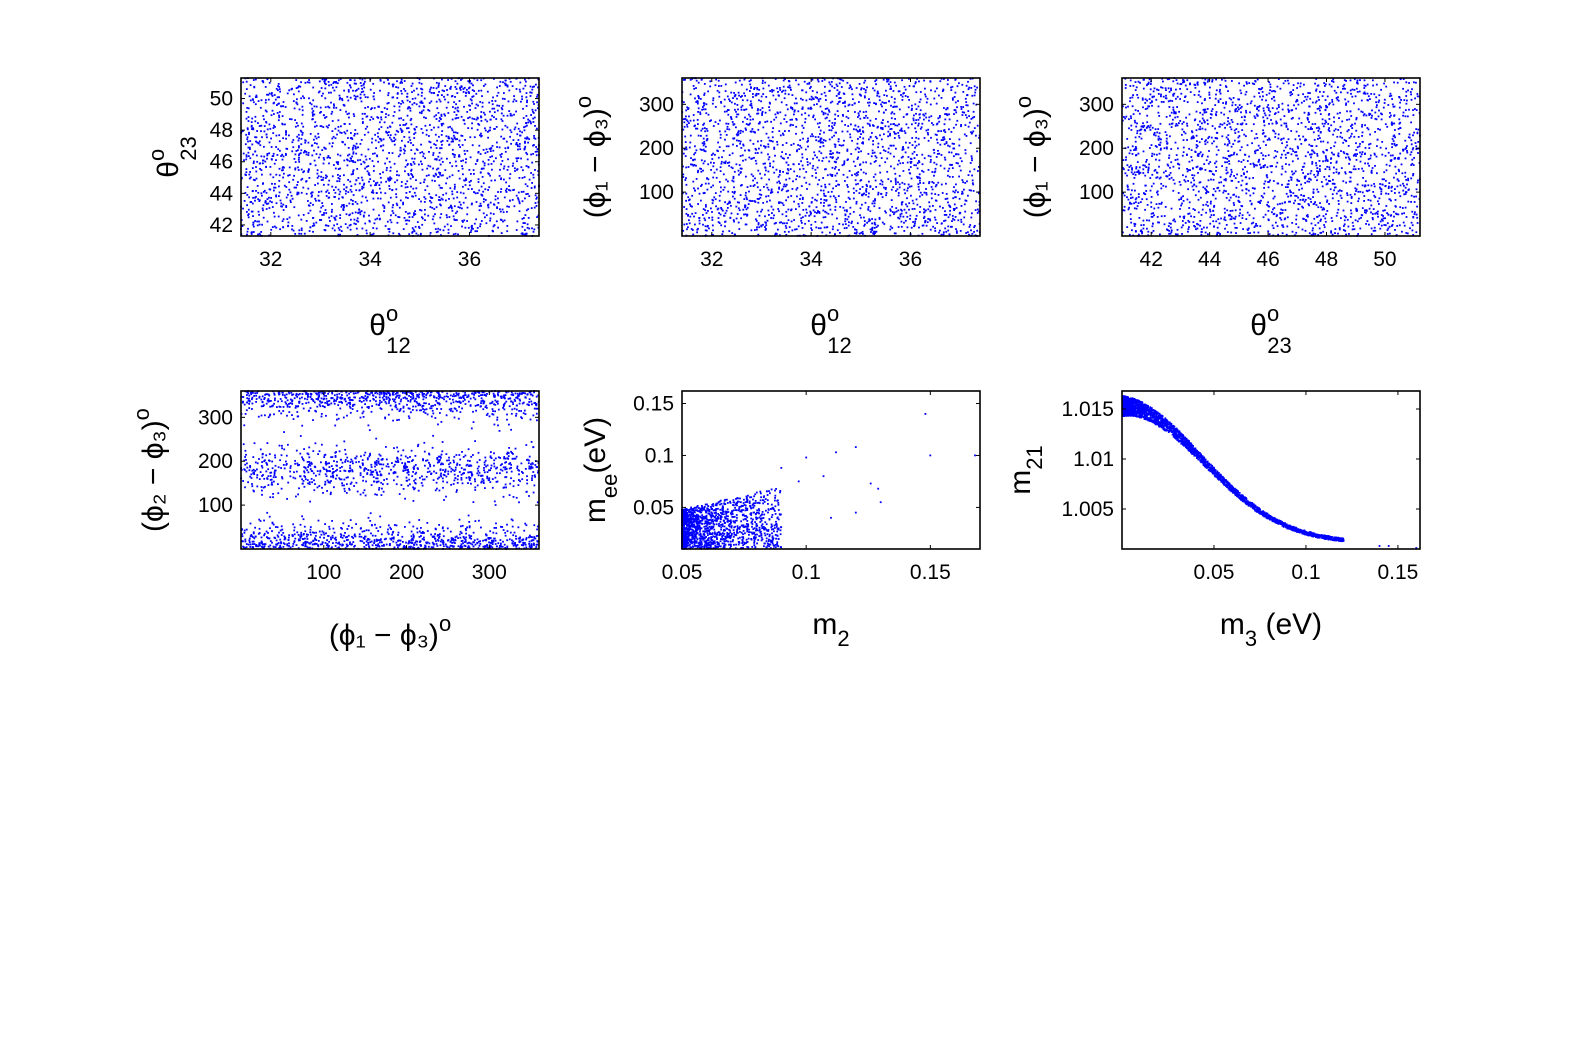  Describe the element at coordinates (221, 162) in the screenshot. I see `p1-ytick-label: 46` at that location.